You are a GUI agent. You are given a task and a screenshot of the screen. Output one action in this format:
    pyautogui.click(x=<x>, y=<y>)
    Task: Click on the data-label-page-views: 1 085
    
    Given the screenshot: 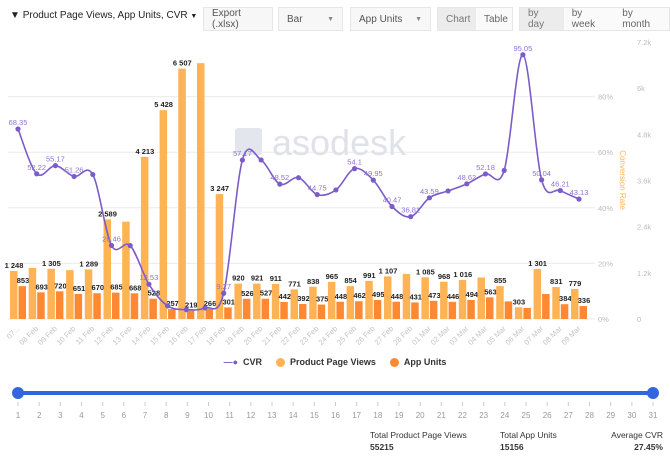 What is the action you would take?
    pyautogui.click(x=425, y=271)
    